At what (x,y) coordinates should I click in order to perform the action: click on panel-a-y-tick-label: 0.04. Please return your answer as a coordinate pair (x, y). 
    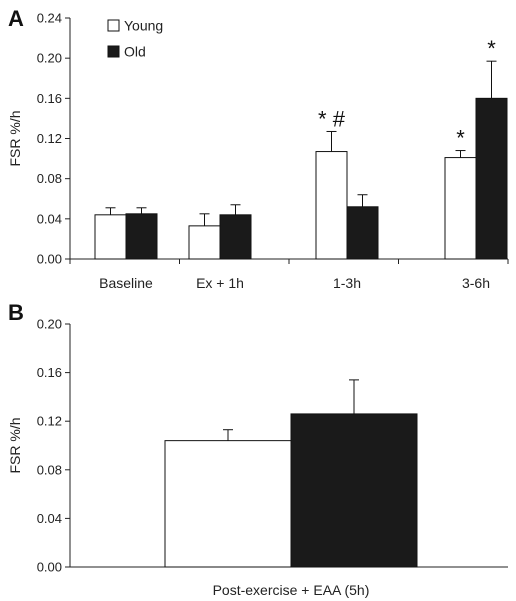
    Looking at the image, I should click on (49, 218).